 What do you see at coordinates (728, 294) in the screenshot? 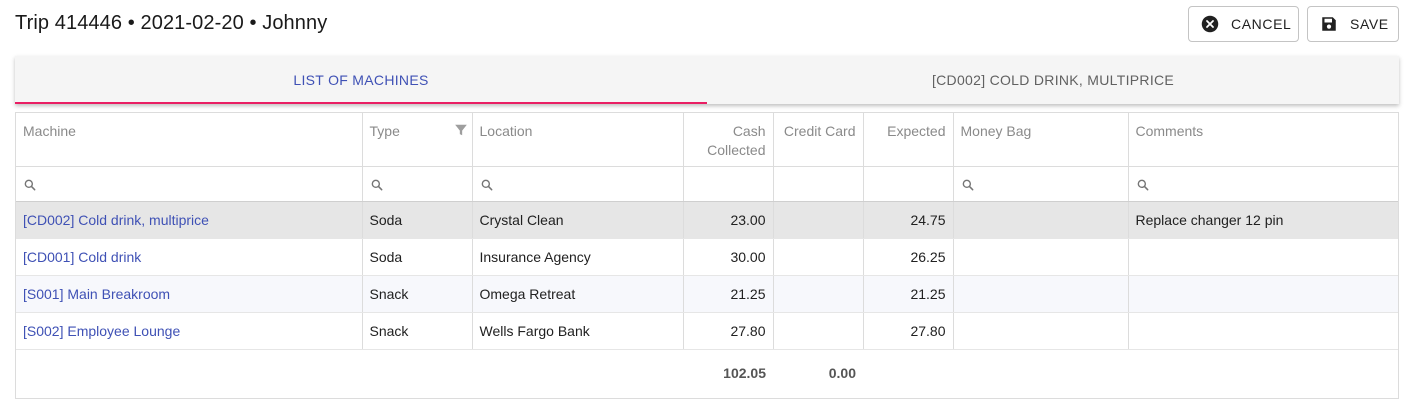
I see `cash-collected-cell: 21.25` at bounding box center [728, 294].